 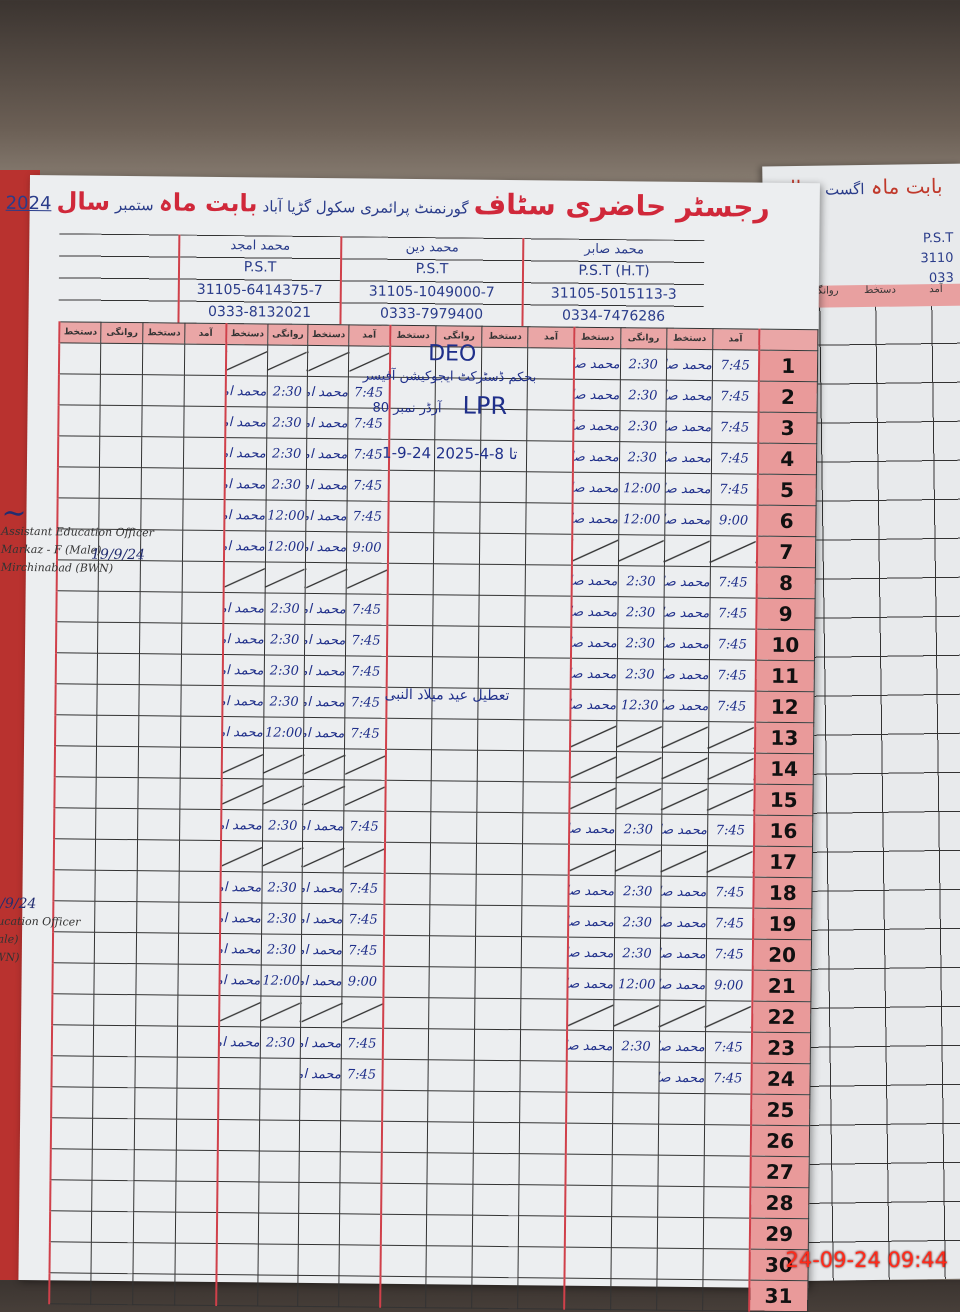 I want to click on column-header-departure: روانگی, so click(x=122, y=333).